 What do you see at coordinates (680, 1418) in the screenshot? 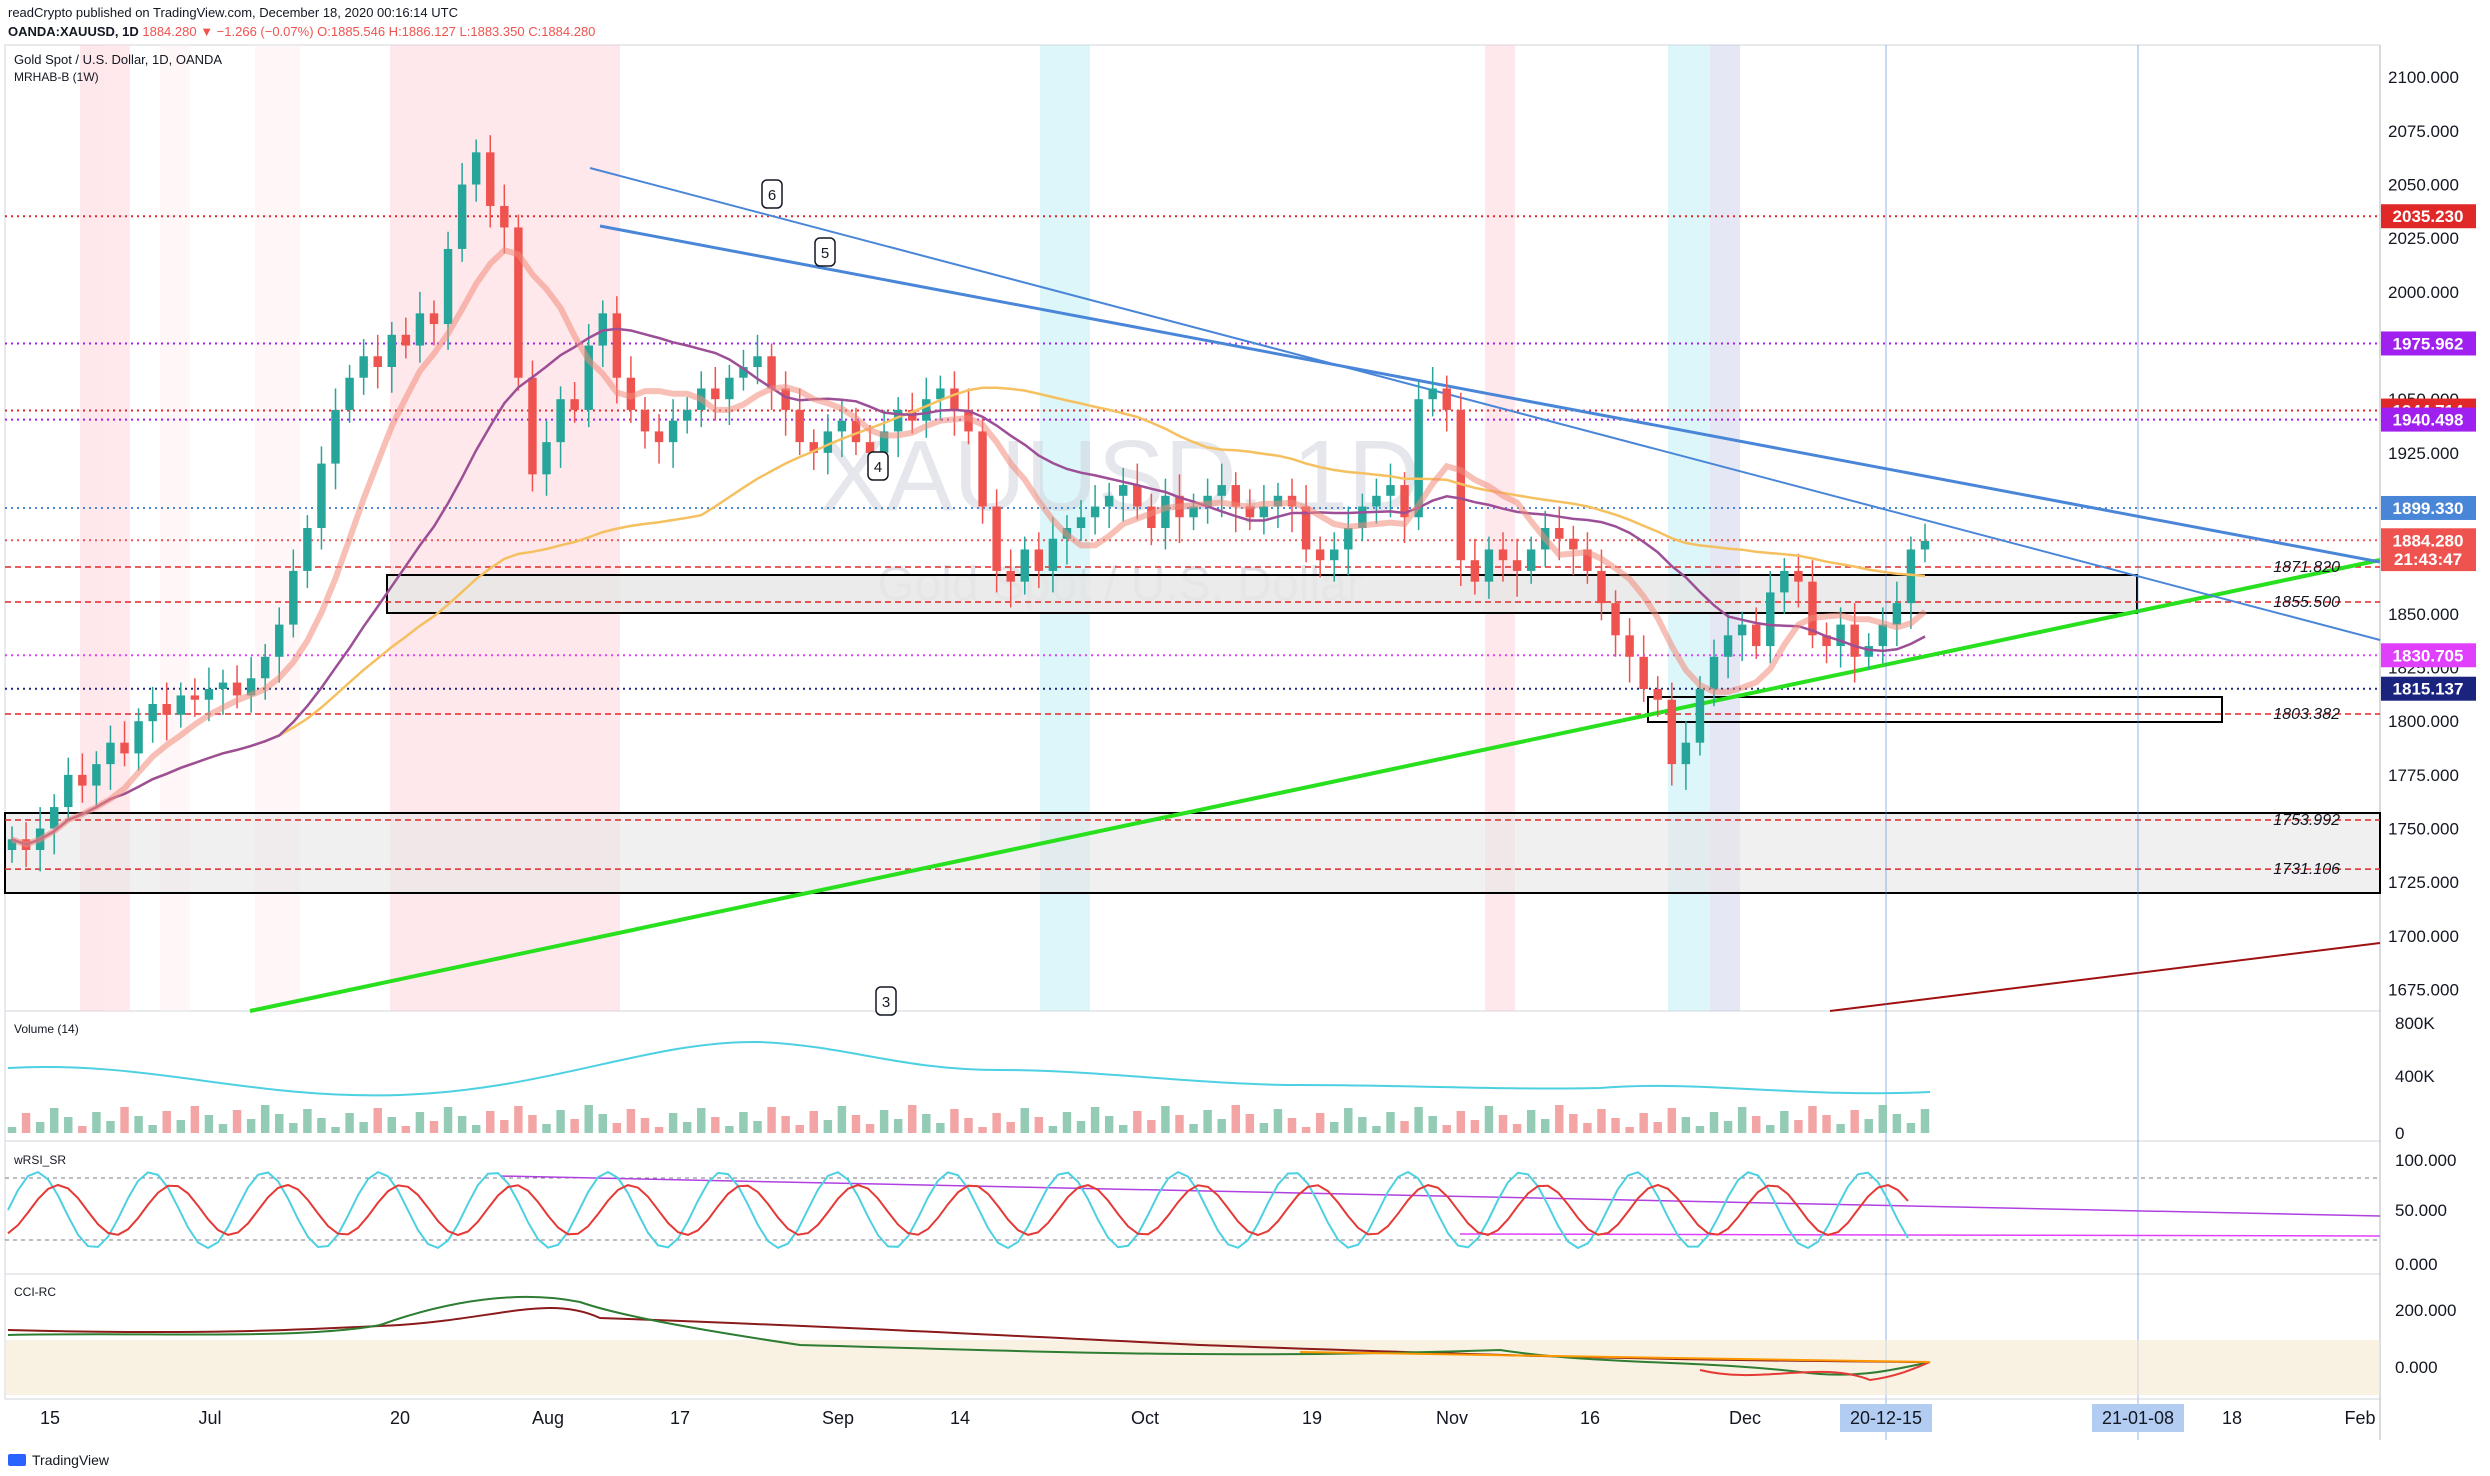
I see `x-tick-label: 17` at bounding box center [680, 1418].